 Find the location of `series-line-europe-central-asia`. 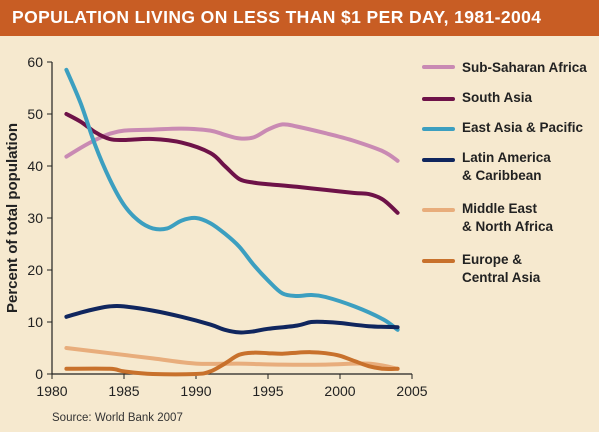

series-line-europe-central-asia is located at coordinates (232, 363).